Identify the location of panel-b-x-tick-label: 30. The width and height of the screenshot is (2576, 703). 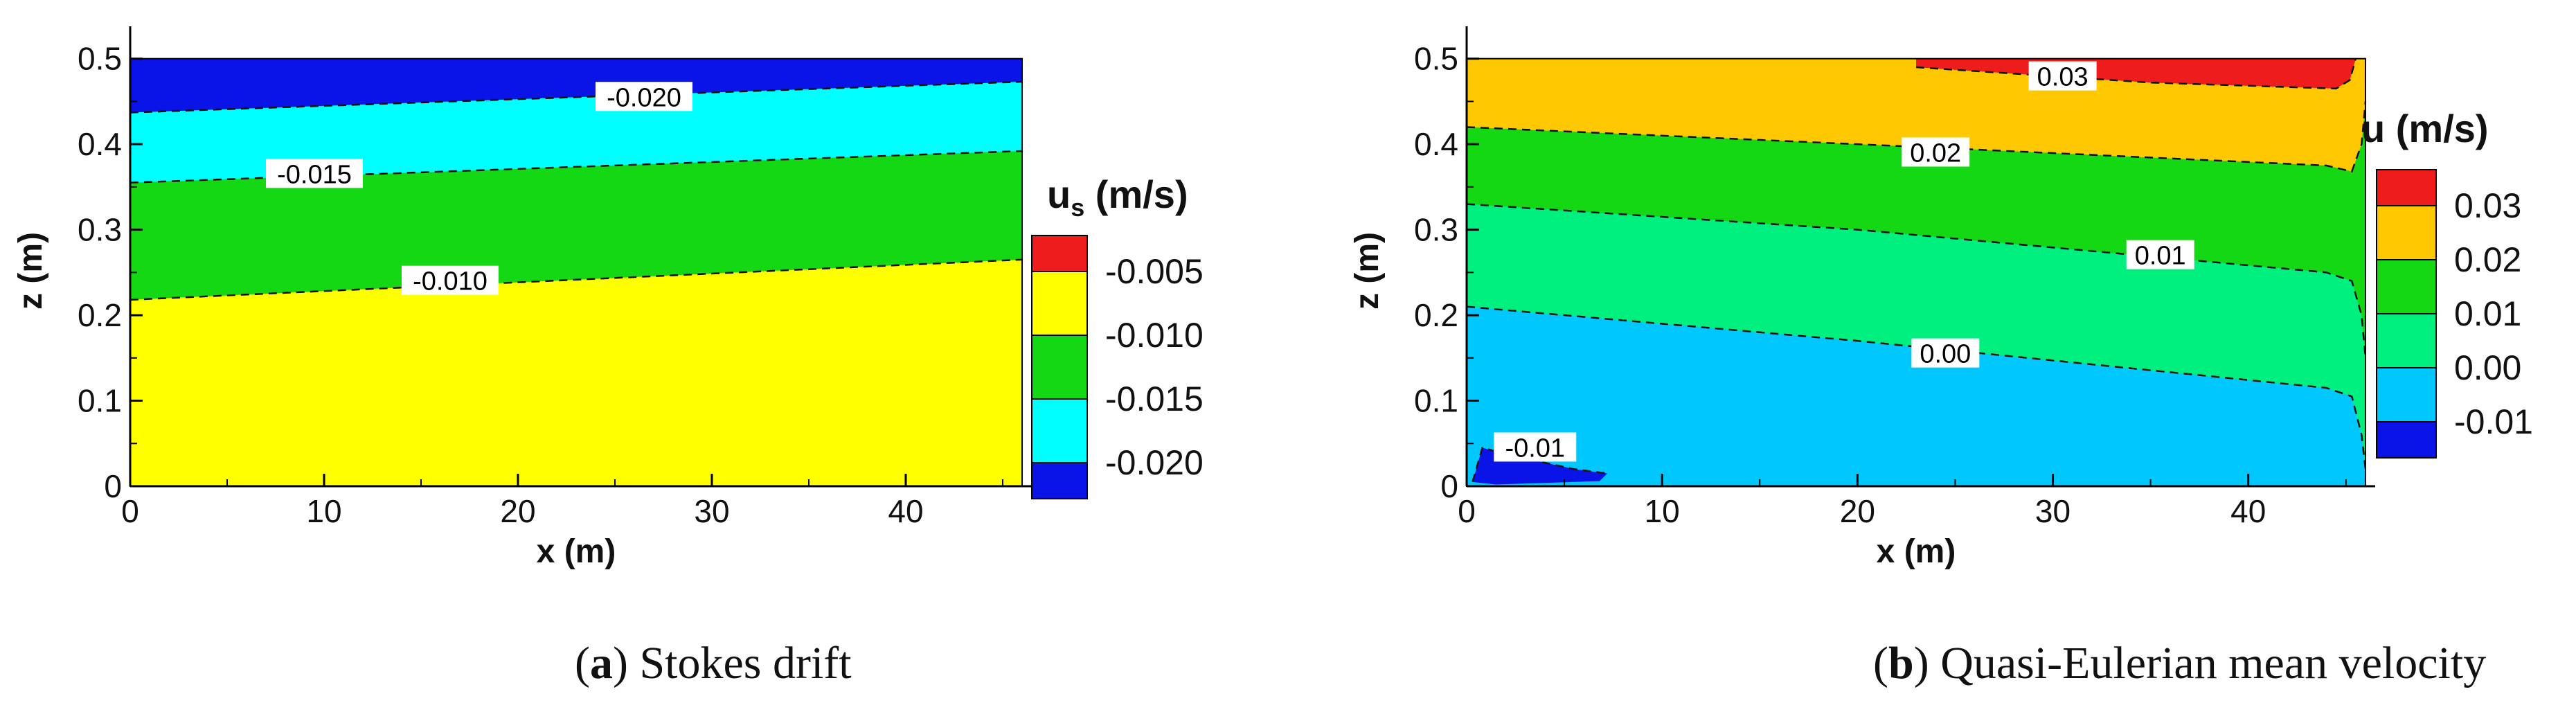
(2052, 511).